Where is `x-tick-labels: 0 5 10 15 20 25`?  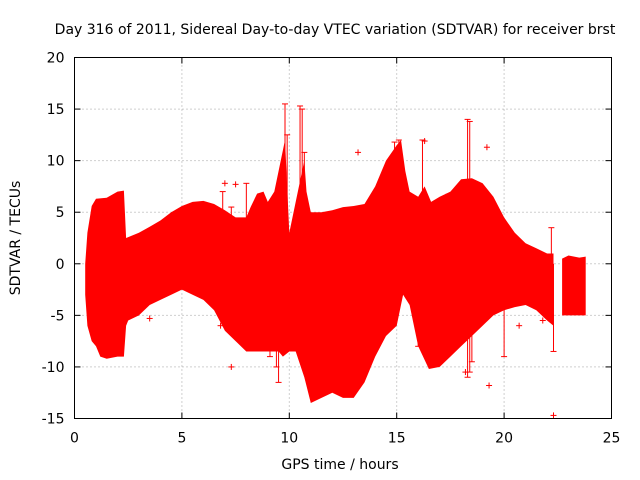 x-tick-labels: 0 5 10 15 20 25 is located at coordinates (345, 439).